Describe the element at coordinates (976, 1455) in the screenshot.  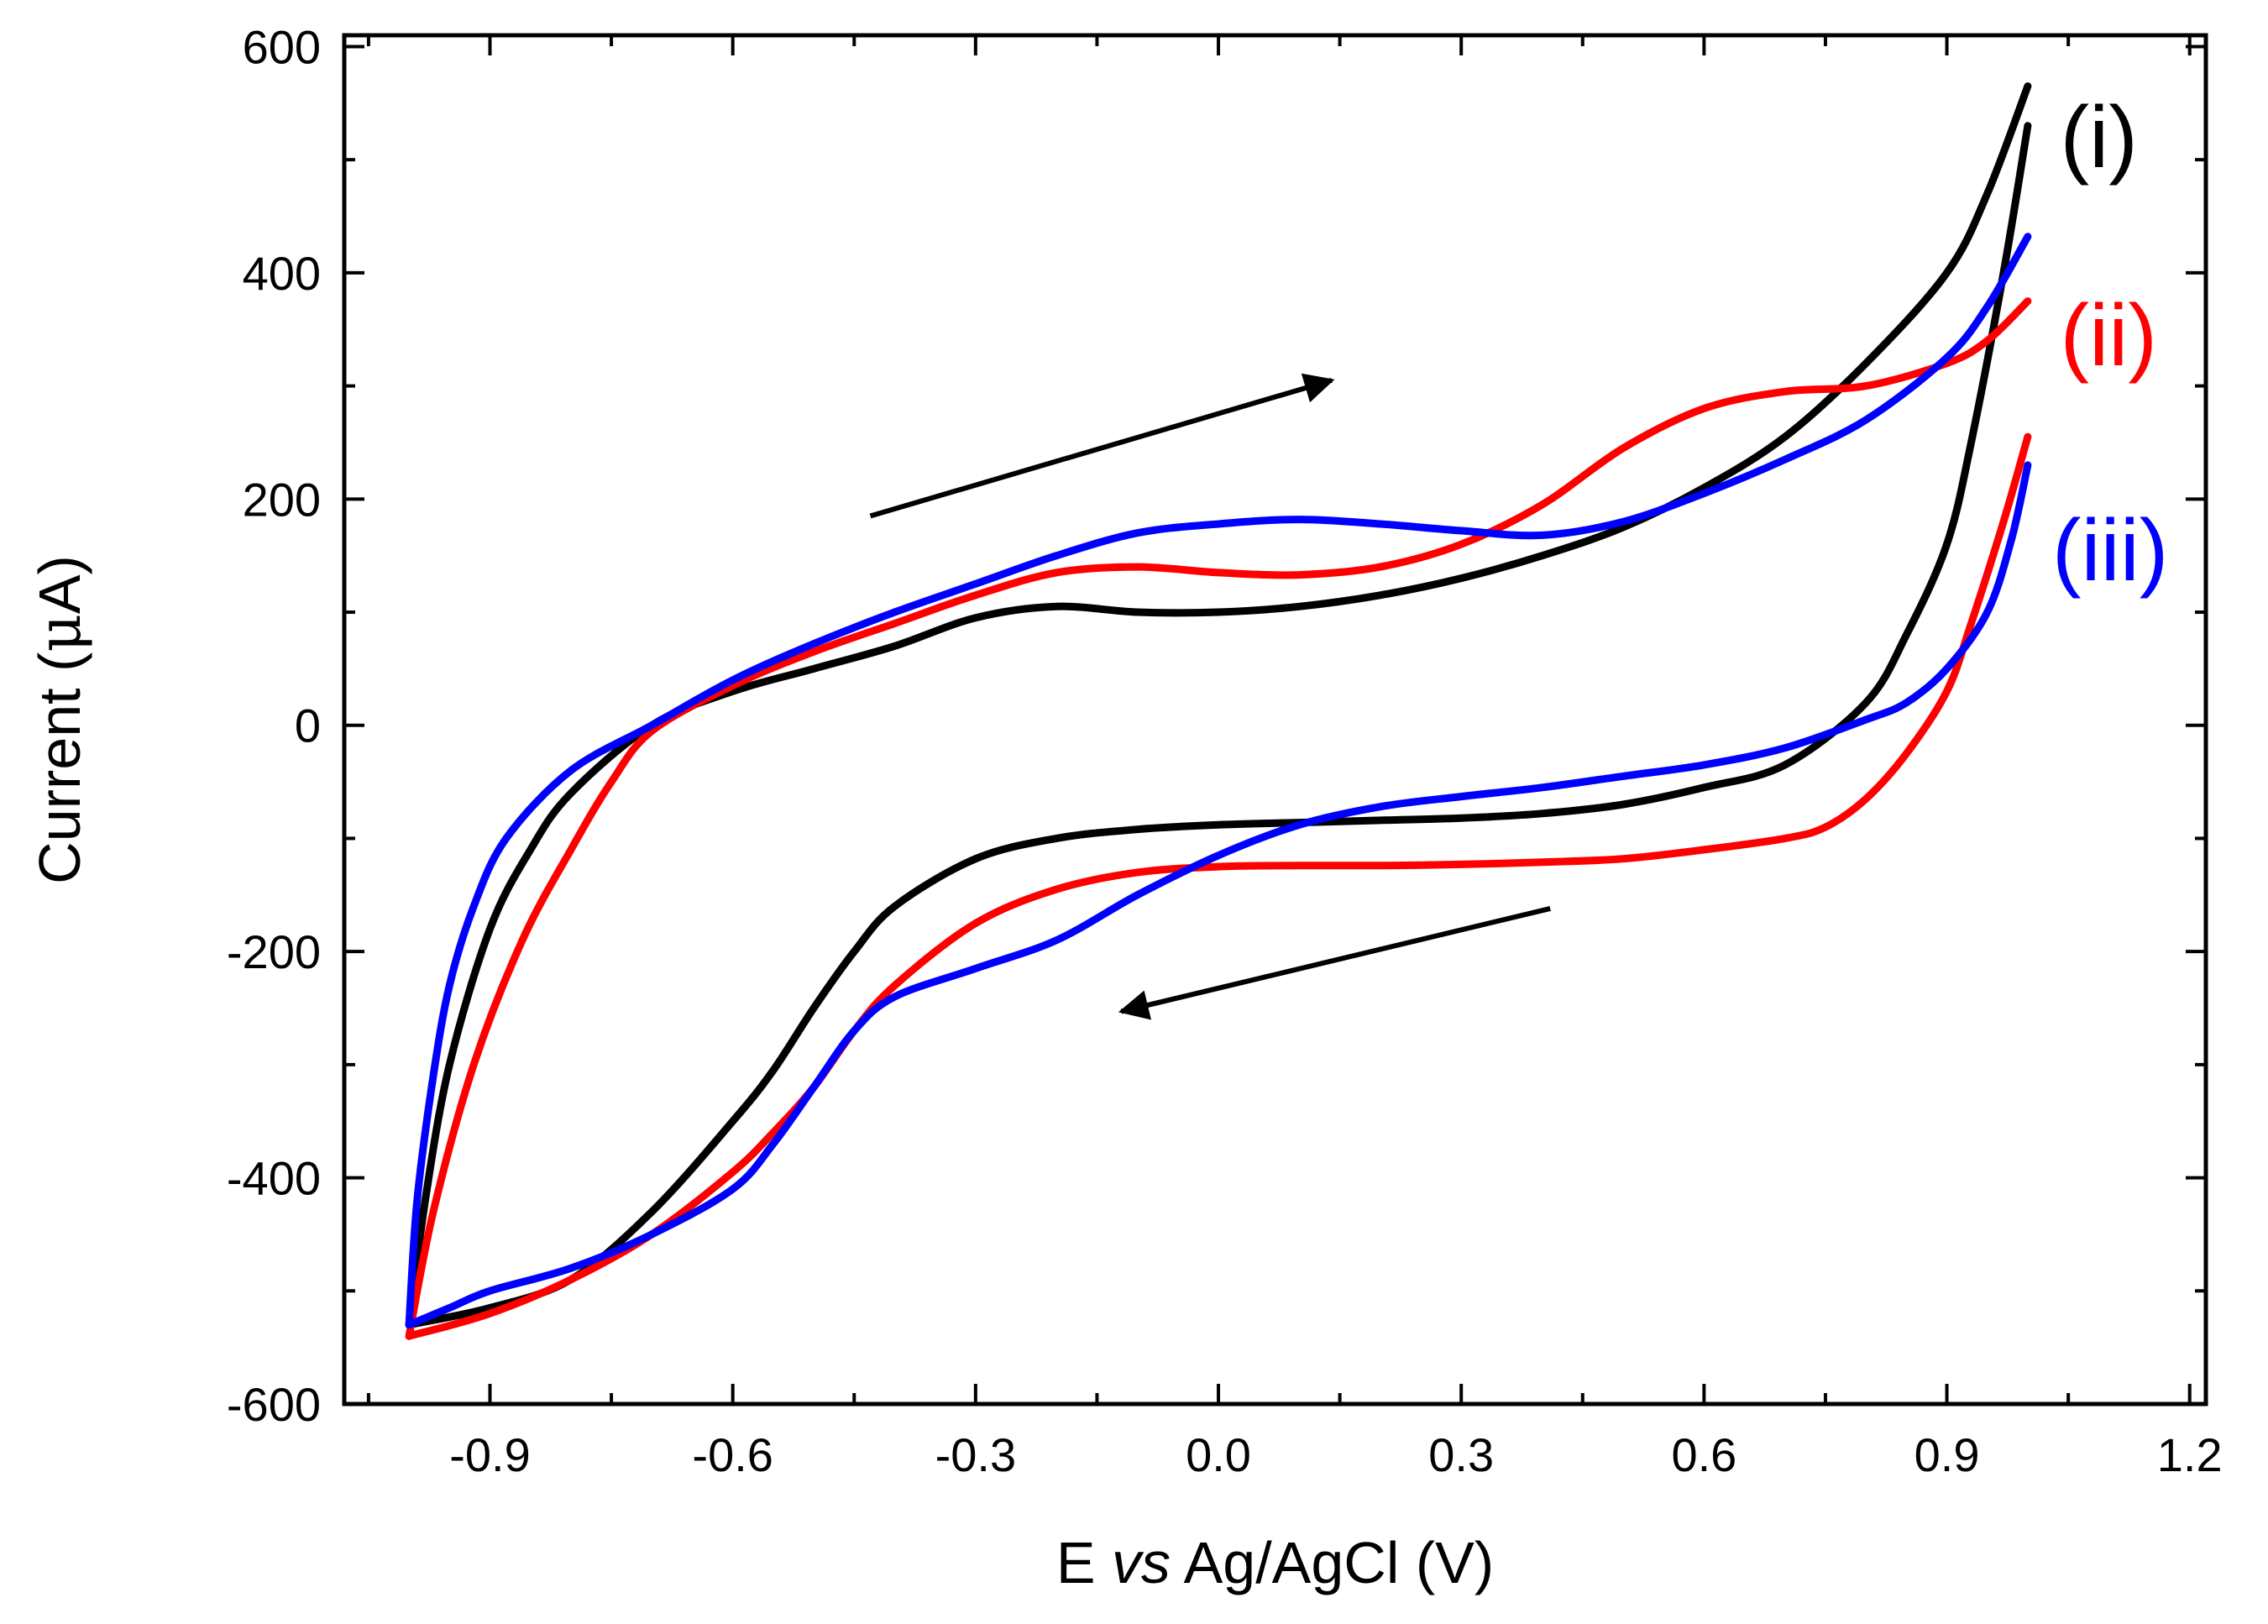
I see `x-tick-label: -0.3` at that location.